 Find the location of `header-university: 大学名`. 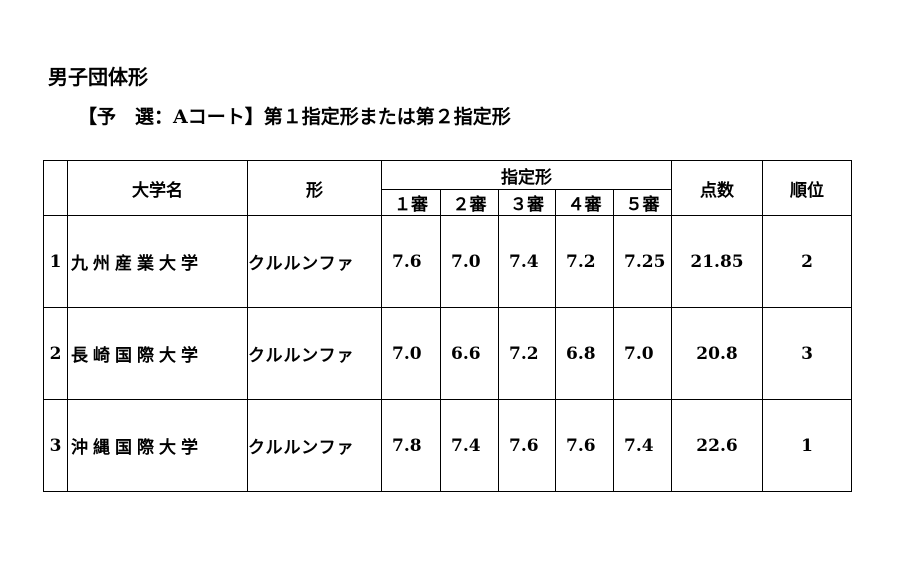

header-university: 大学名 is located at coordinates (157, 188).